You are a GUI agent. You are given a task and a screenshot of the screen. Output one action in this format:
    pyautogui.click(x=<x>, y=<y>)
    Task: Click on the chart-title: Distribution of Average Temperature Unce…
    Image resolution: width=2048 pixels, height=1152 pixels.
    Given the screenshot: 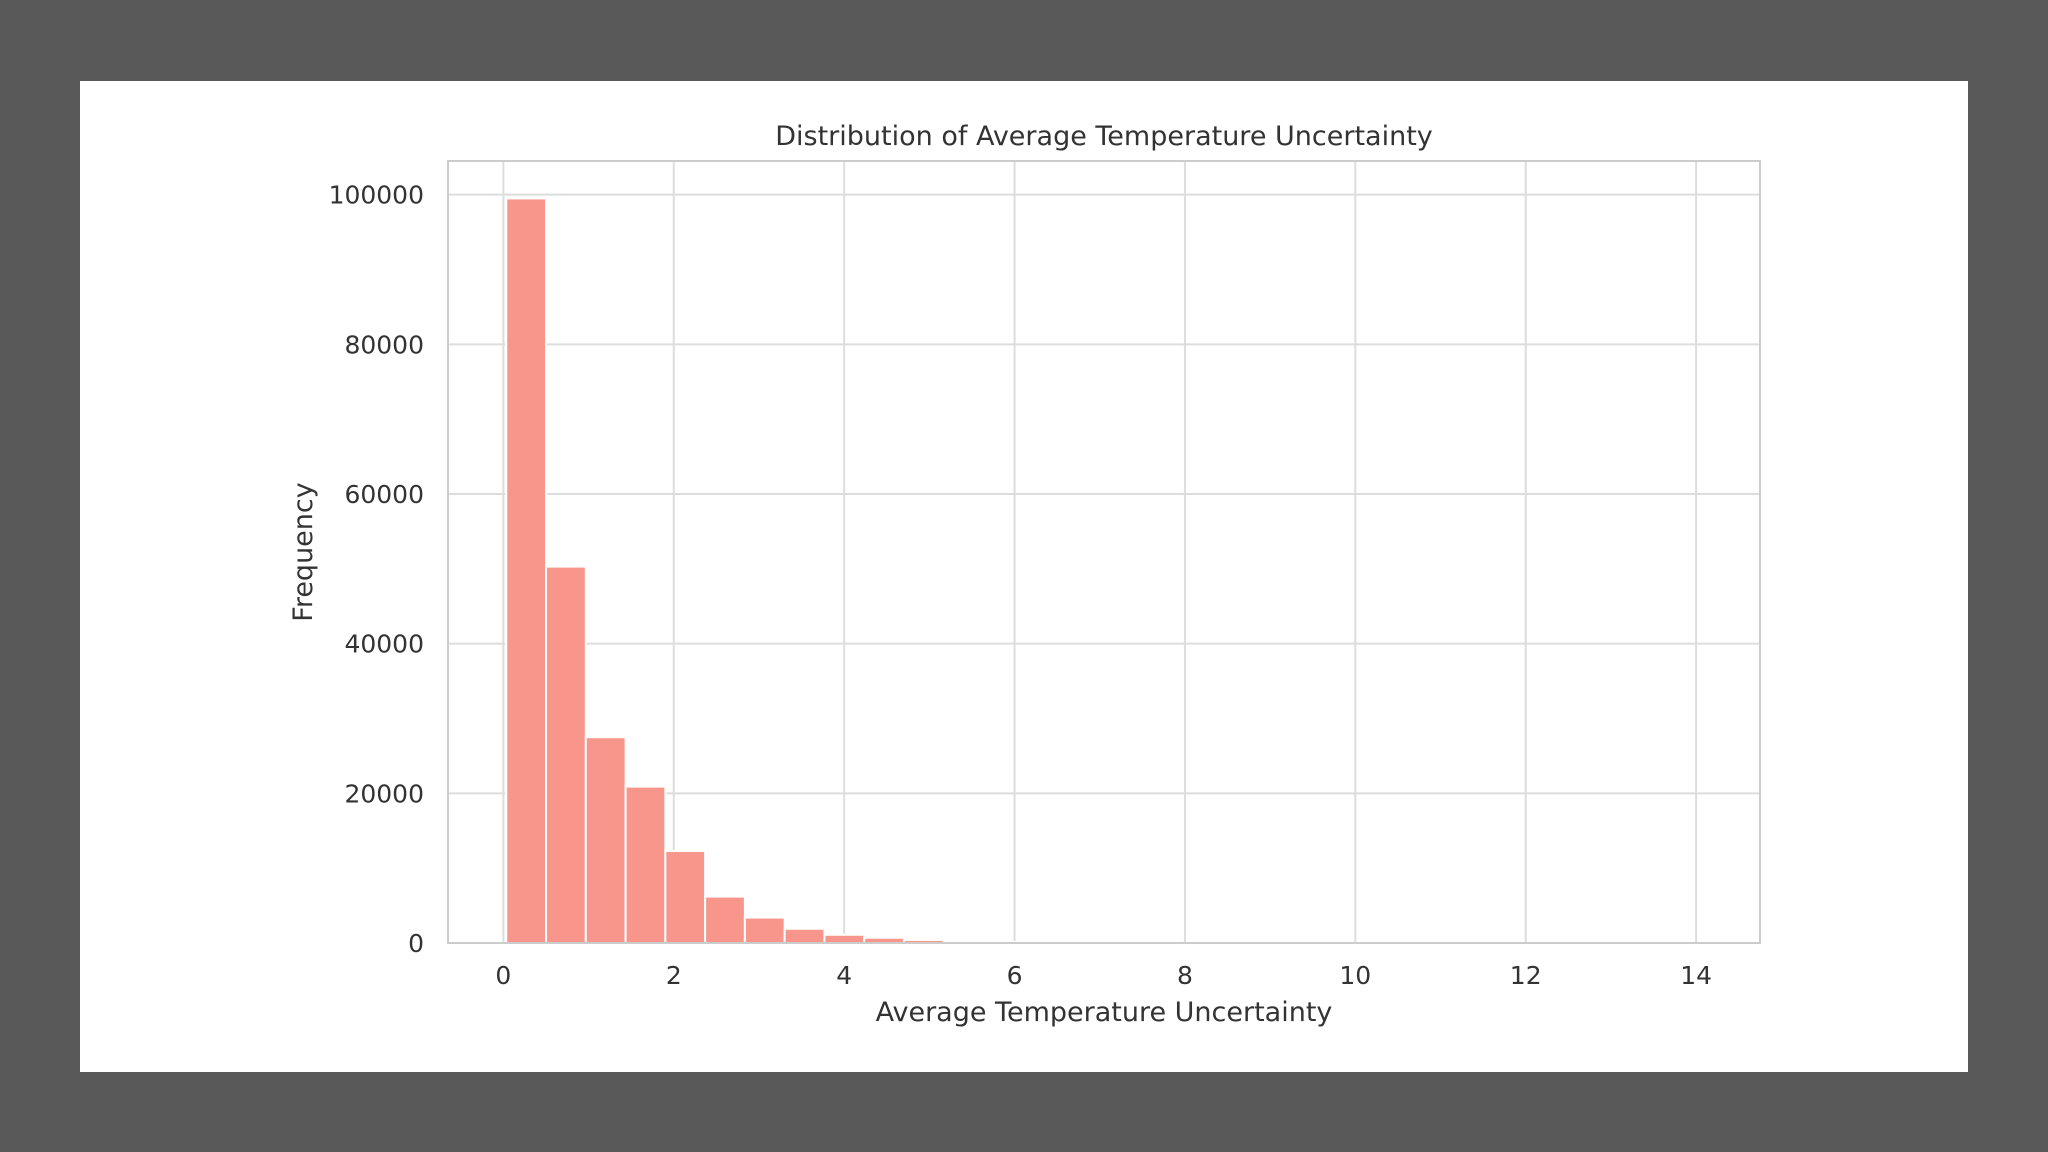 What is the action you would take?
    pyautogui.click(x=1104, y=136)
    